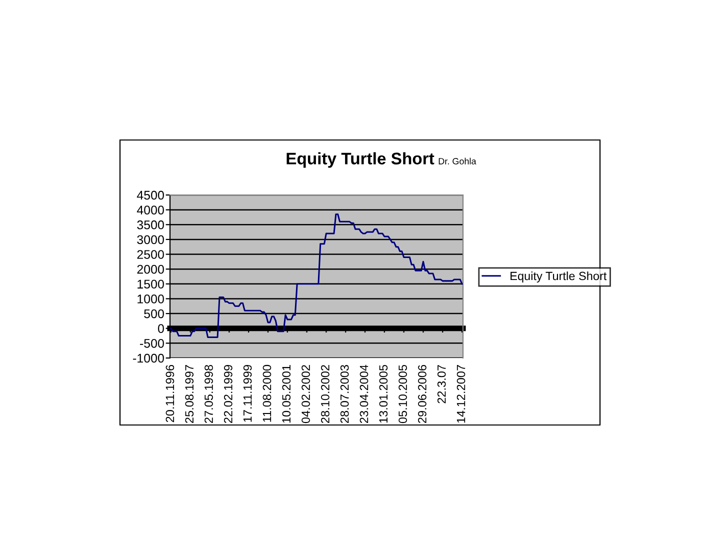 Image resolution: width=720 pixels, height=540 pixels. I want to click on y-tick-label: 2500, so click(150, 254).